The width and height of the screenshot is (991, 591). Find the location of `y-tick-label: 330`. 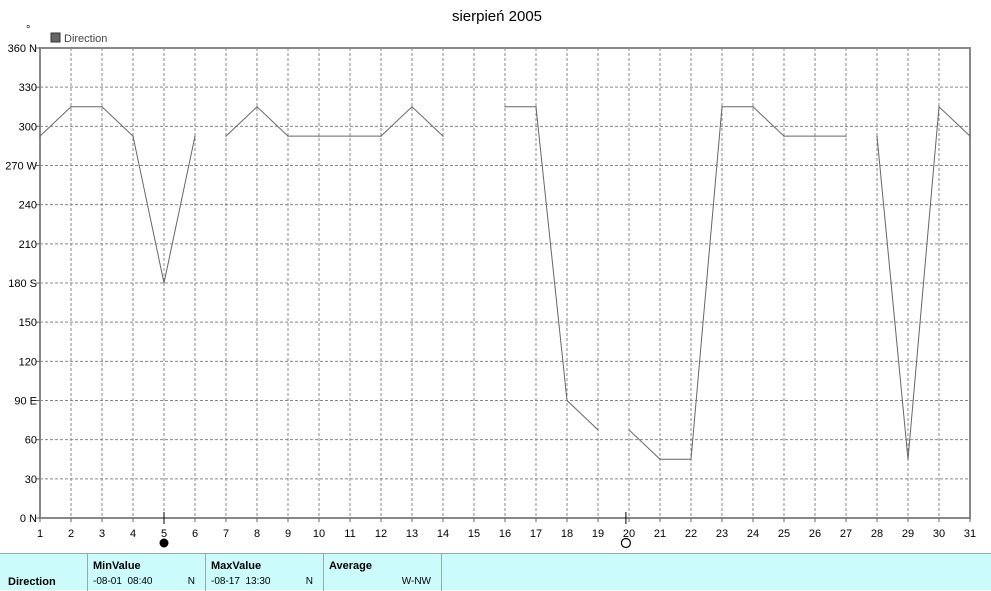

y-tick-label: 330 is located at coordinates (28, 88).